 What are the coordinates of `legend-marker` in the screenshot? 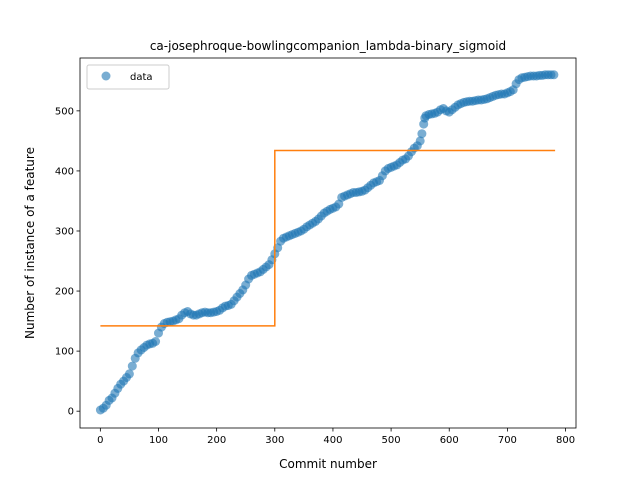 It's located at (106, 76).